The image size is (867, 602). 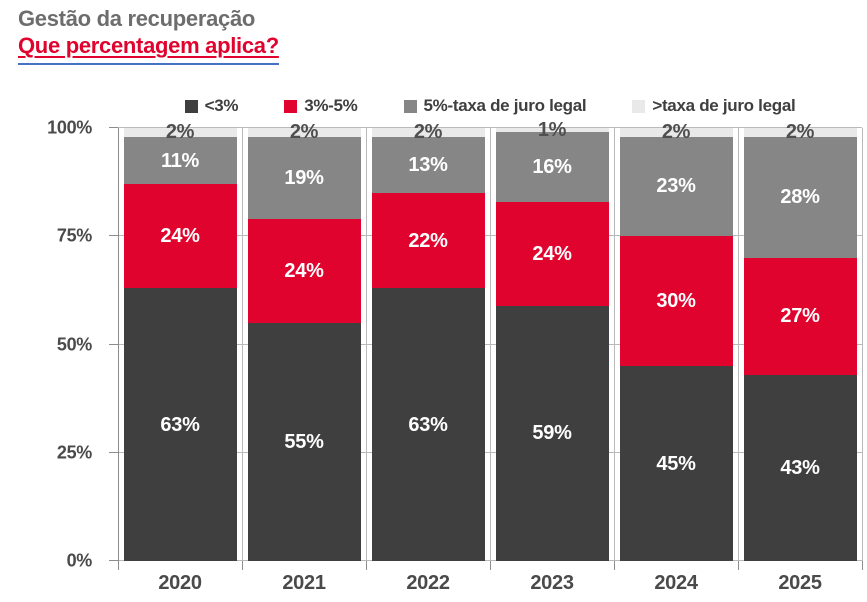 I want to click on bar-segment: 27%, so click(x=800, y=316).